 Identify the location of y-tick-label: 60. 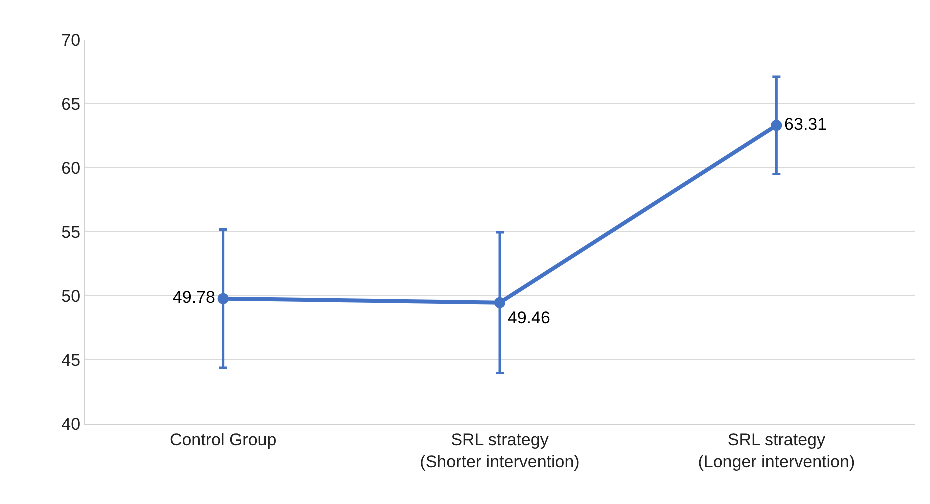
(71, 168).